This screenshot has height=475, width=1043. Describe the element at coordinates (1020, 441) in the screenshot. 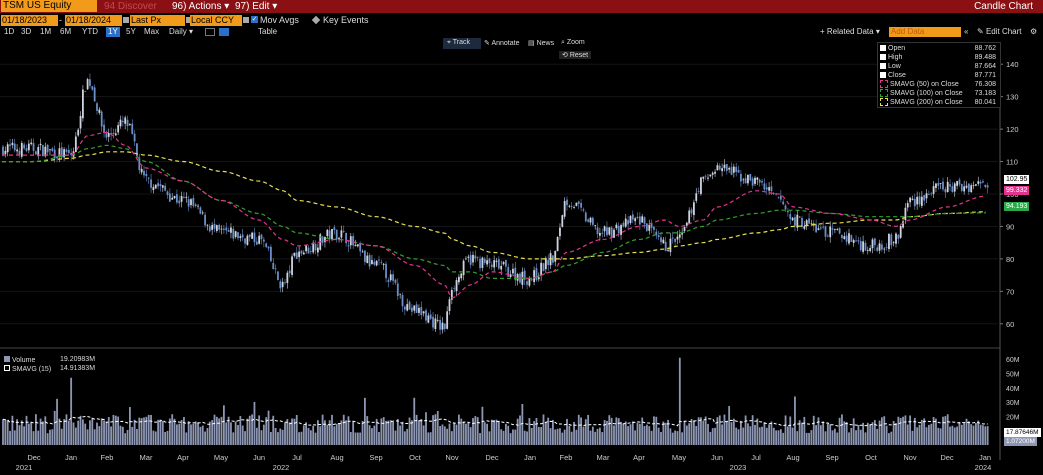

I see `volume-last-tag: 1.07200M` at that location.